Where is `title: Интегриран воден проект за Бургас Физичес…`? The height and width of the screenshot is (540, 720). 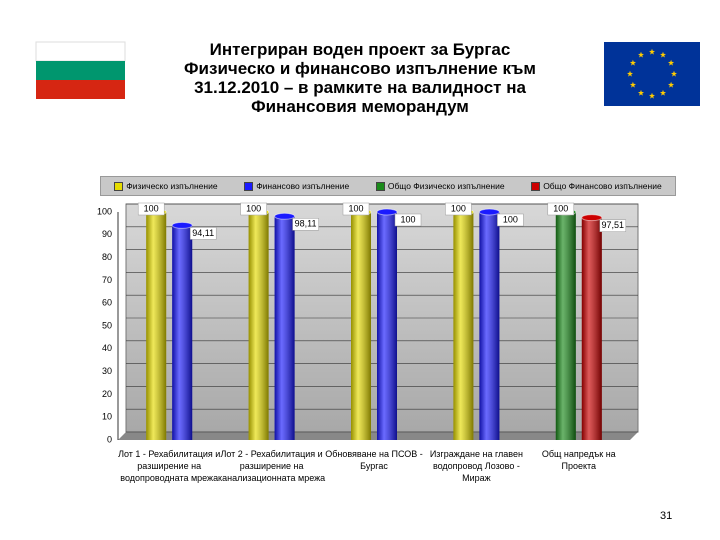
title: Интегриран воден проект за Бургас Физичес… is located at coordinates (360, 78).